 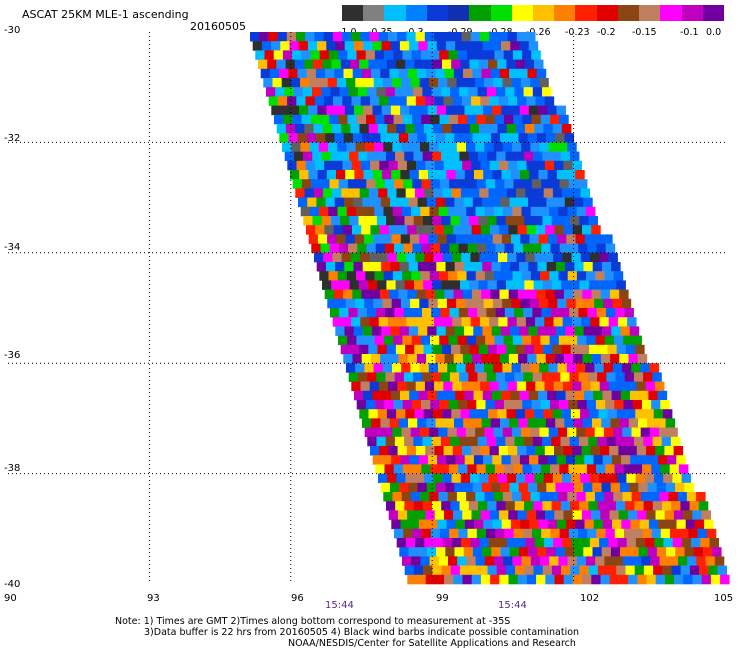 I want to click on lon-label-93: 93, so click(x=153, y=598).